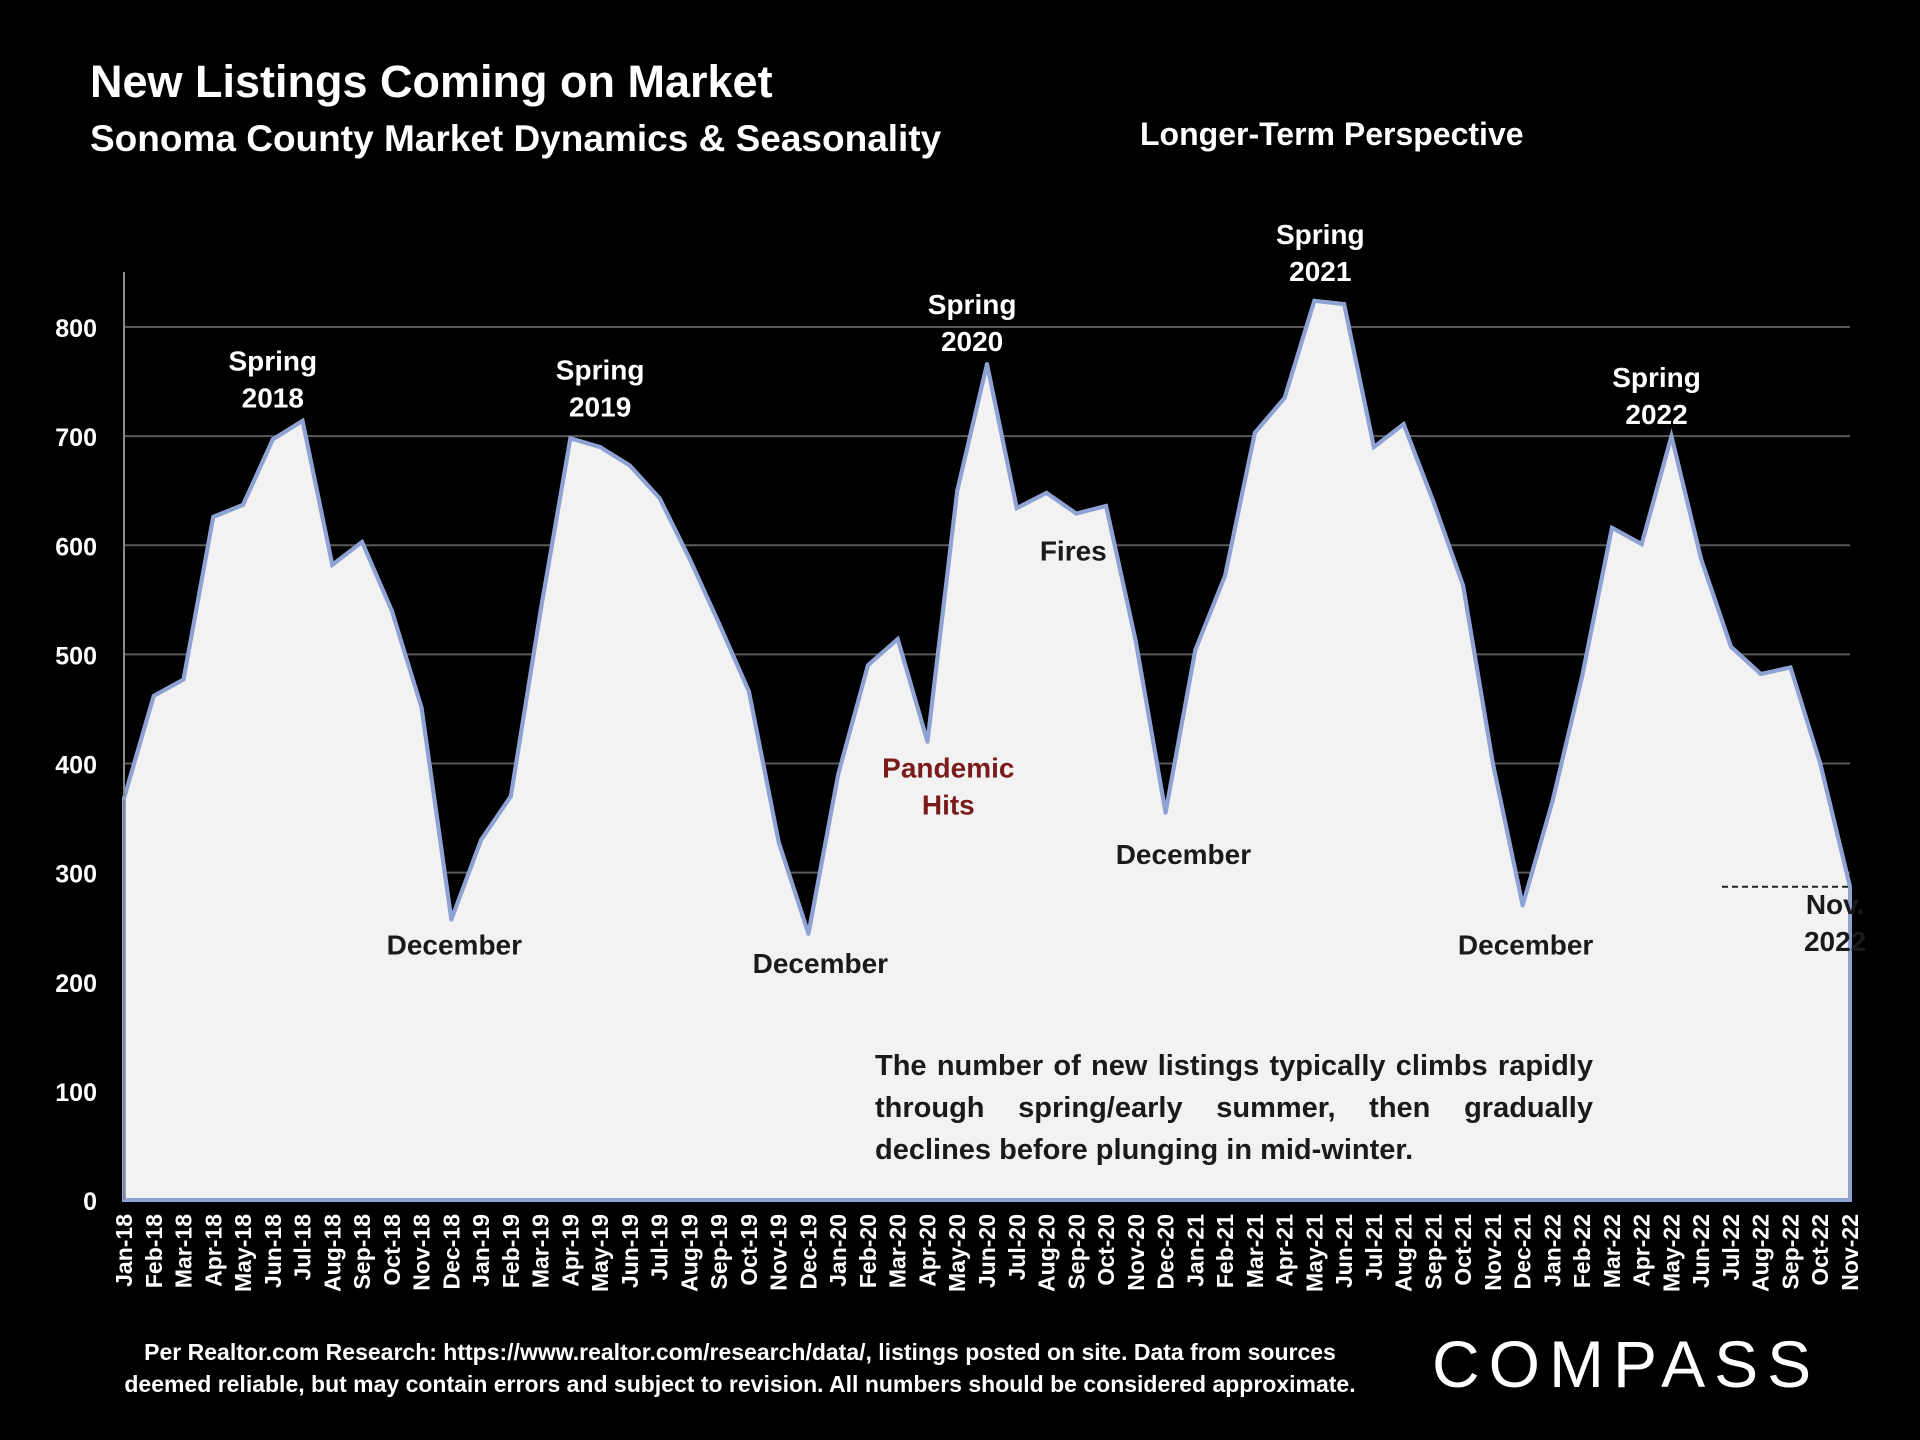  What do you see at coordinates (987, 1251) in the screenshot?
I see `x-tick-label: Jun-20` at bounding box center [987, 1251].